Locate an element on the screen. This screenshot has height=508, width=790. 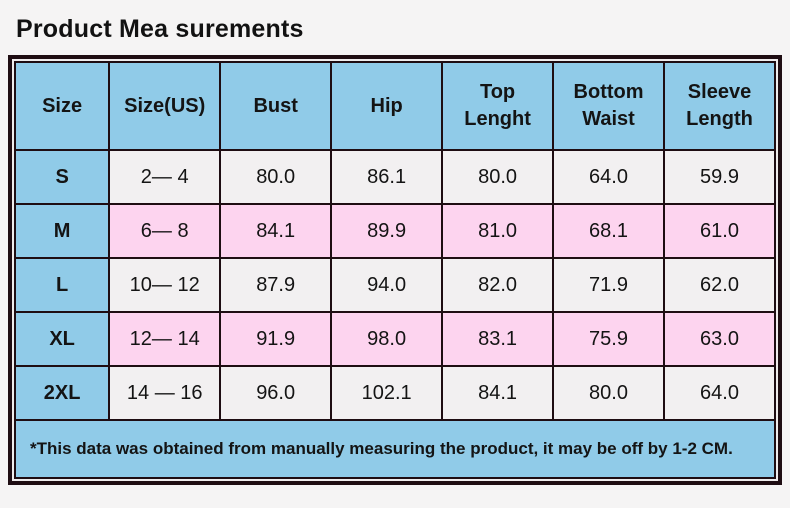
table-row-m: M 6— 8 84.1 89.9 81.0 68.1 61.0 is located at coordinates (394, 231).